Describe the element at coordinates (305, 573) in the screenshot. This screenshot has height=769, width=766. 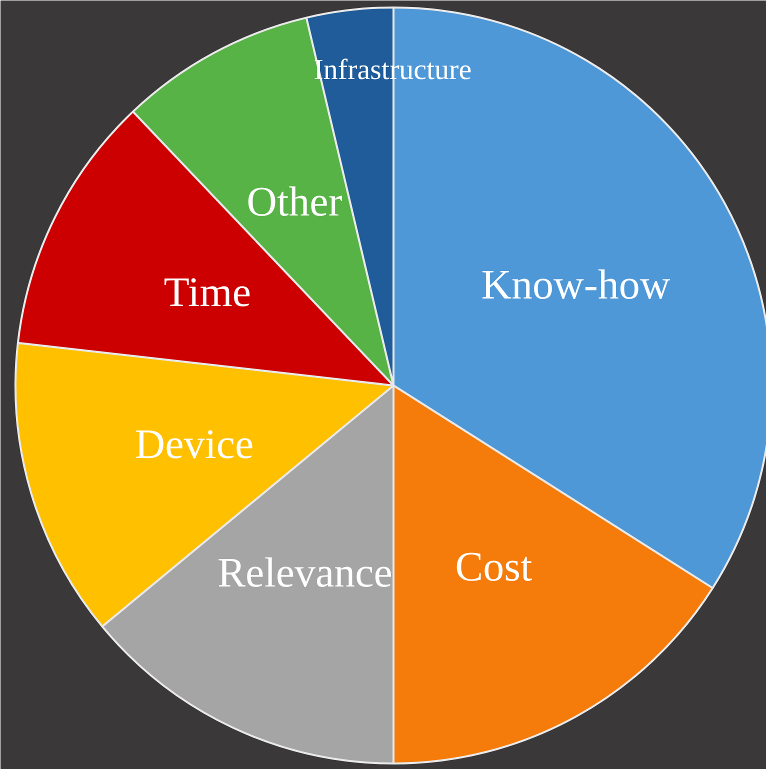
I see `slice-label: Relevance` at that location.